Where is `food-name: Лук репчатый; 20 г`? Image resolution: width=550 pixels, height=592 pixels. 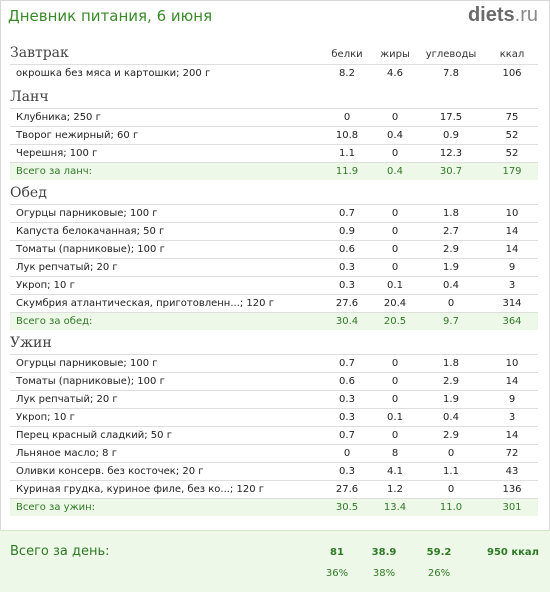
food-name: Лук репчатый; 20 г is located at coordinates (67, 399).